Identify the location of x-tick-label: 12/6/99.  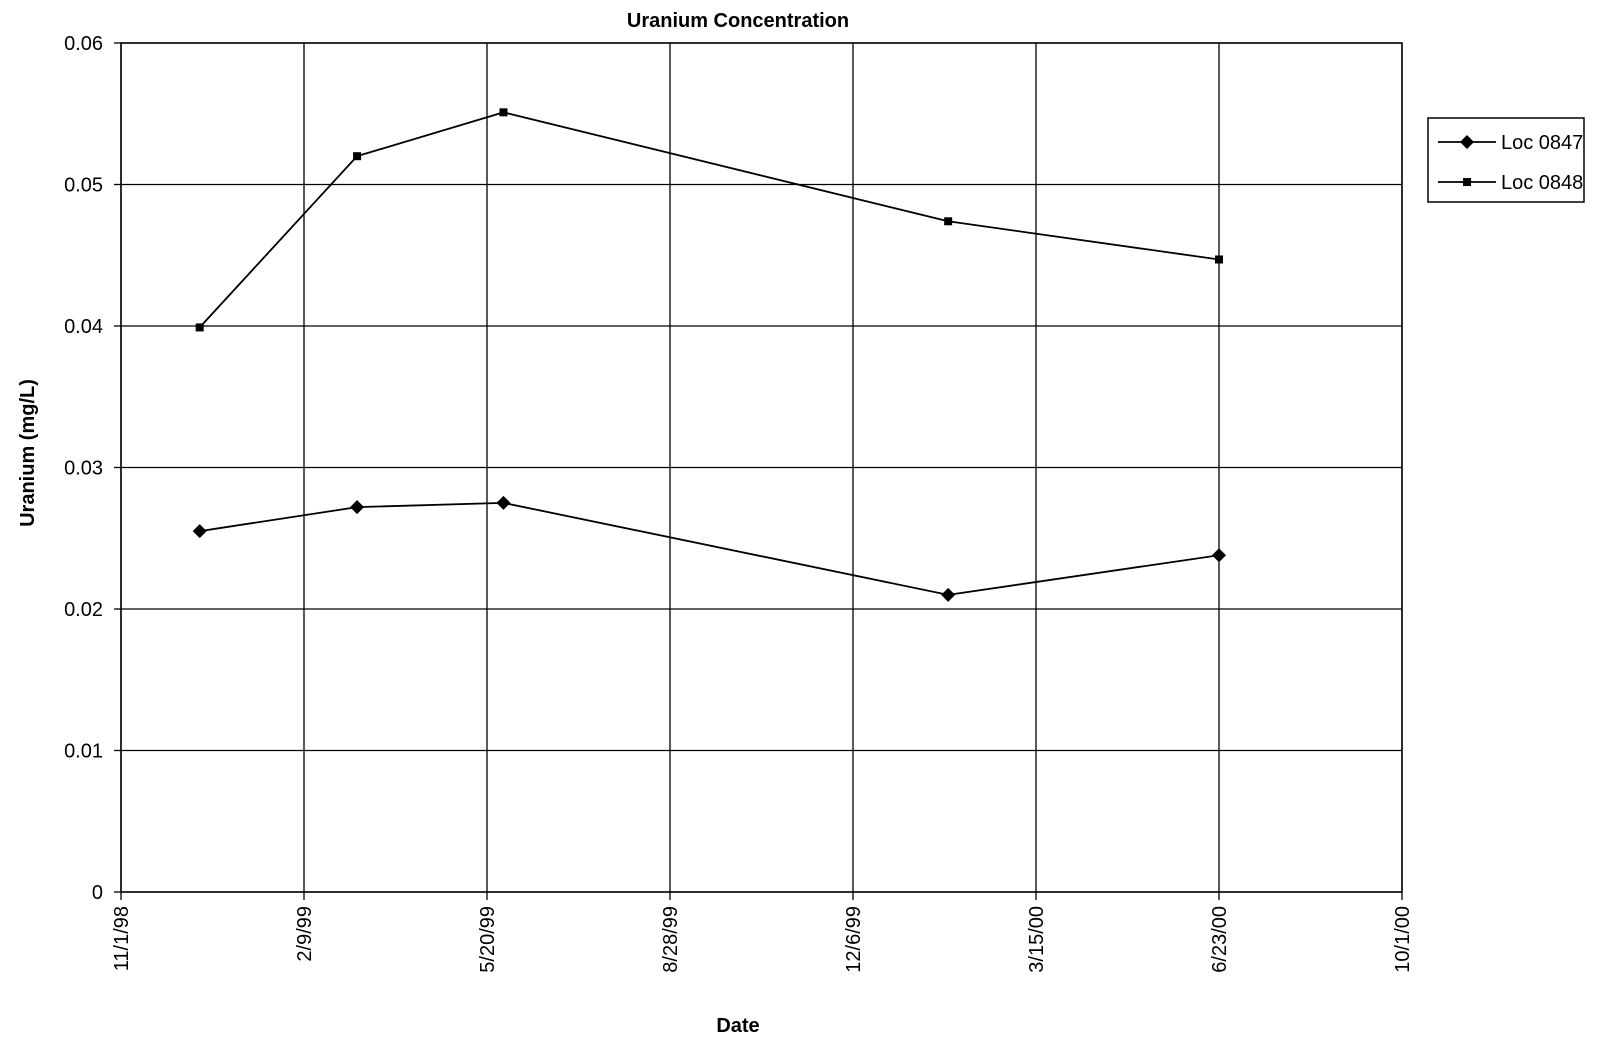
(854, 939).